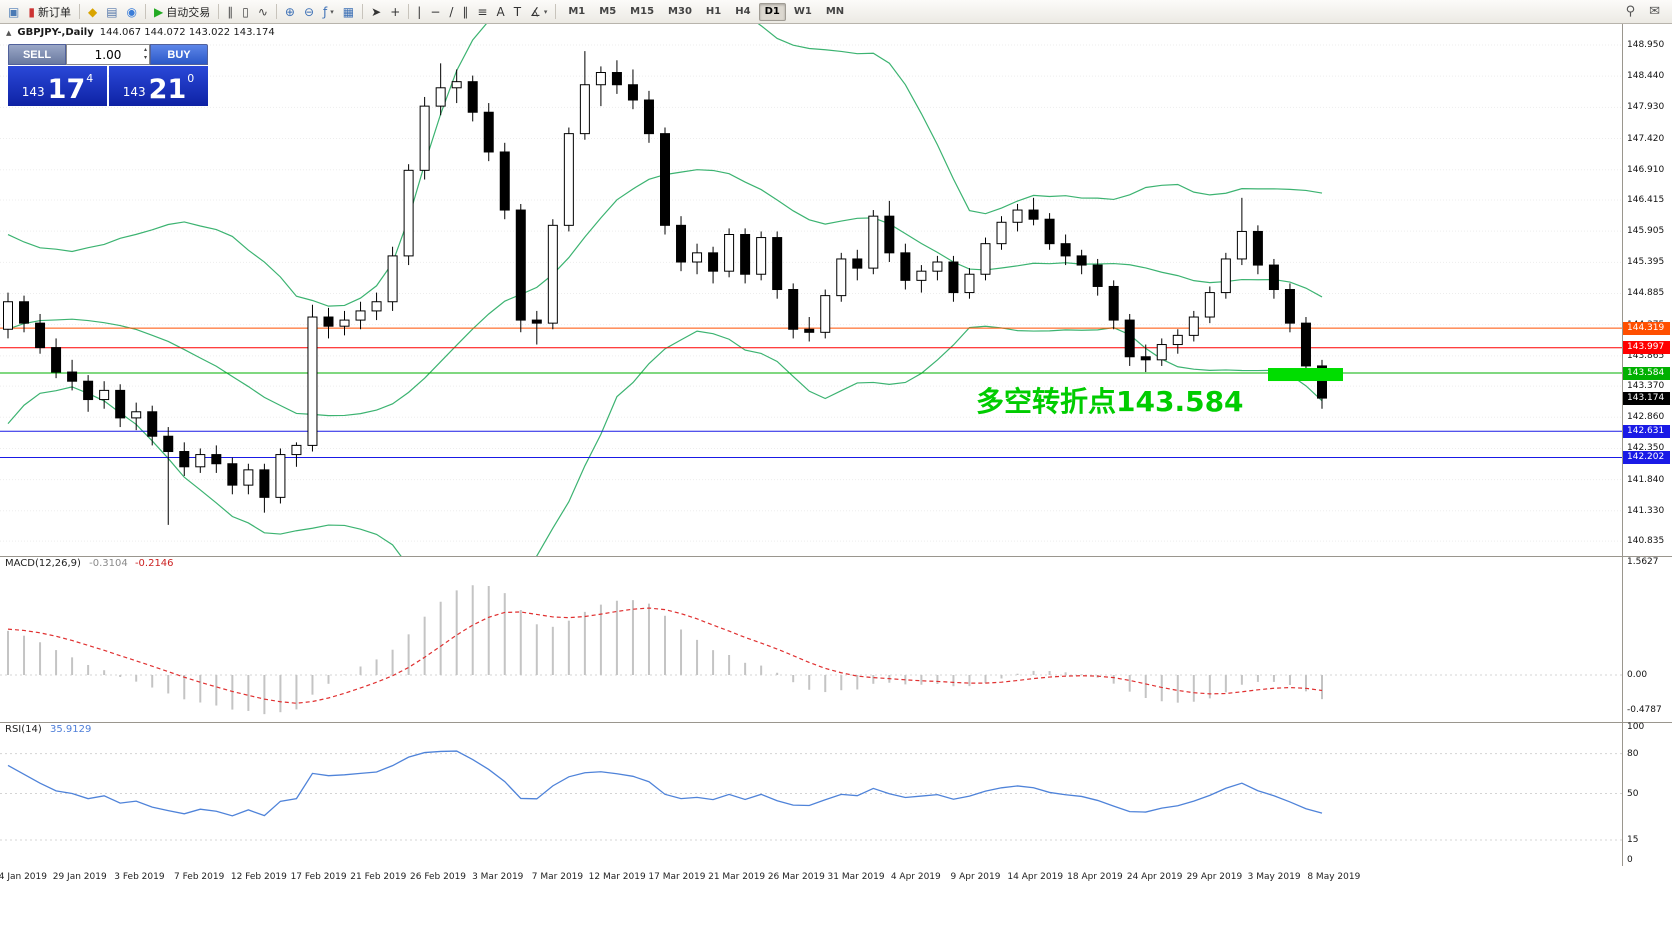 The image size is (1672, 948). What do you see at coordinates (796, 877) in the screenshot?
I see `date-label: 26 Mar 2019` at bounding box center [796, 877].